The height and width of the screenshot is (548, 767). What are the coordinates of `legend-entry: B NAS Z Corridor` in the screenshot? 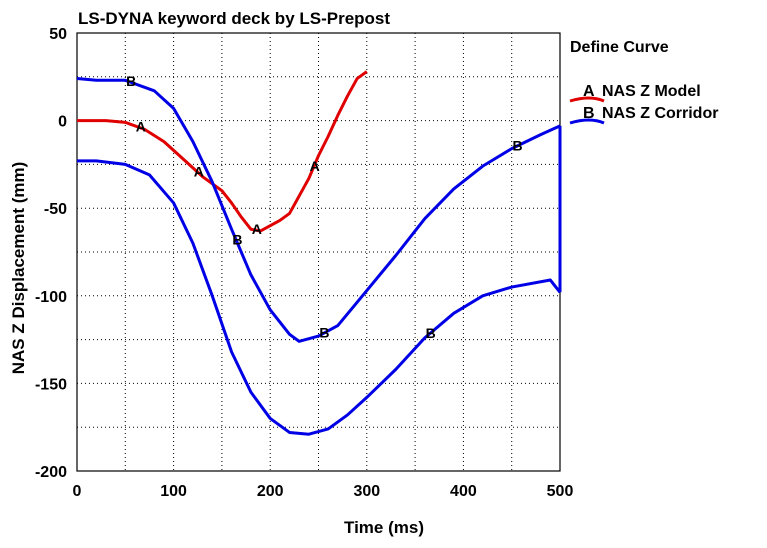 It's located at (643, 115).